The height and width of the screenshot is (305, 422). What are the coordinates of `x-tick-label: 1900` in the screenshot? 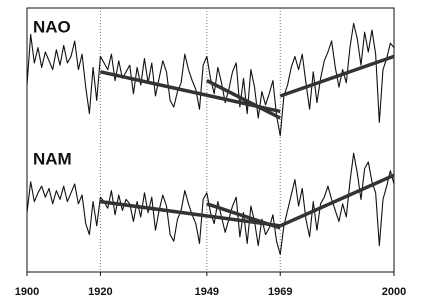 It's located at (27, 292).